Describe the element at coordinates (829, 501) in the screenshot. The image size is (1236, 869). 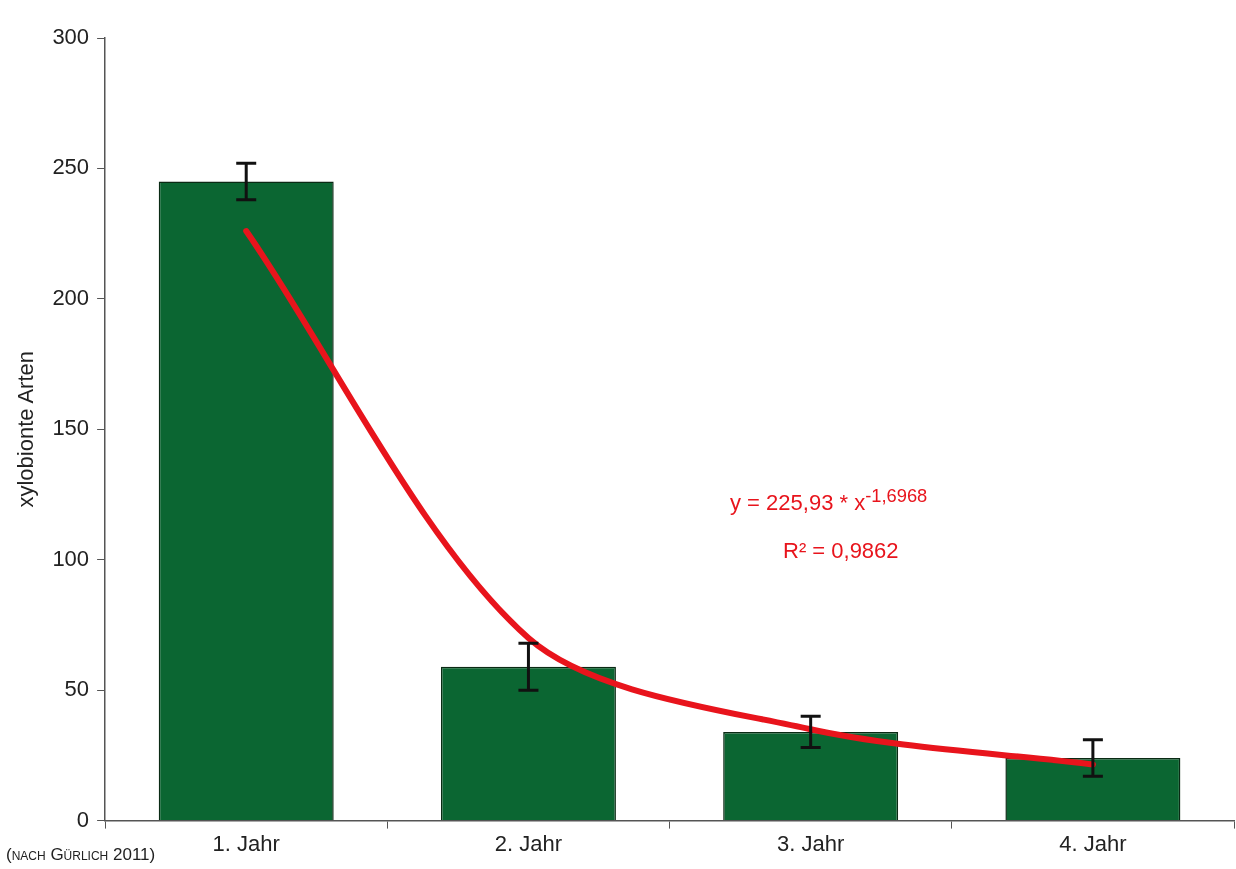
I see `annotation: y = 225,93 * x$^{-1,6968}$` at that location.